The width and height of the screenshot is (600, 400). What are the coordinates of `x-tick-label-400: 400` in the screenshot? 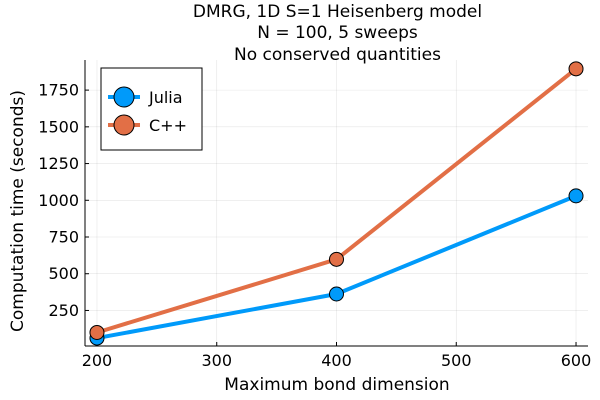 It's located at (336, 360).